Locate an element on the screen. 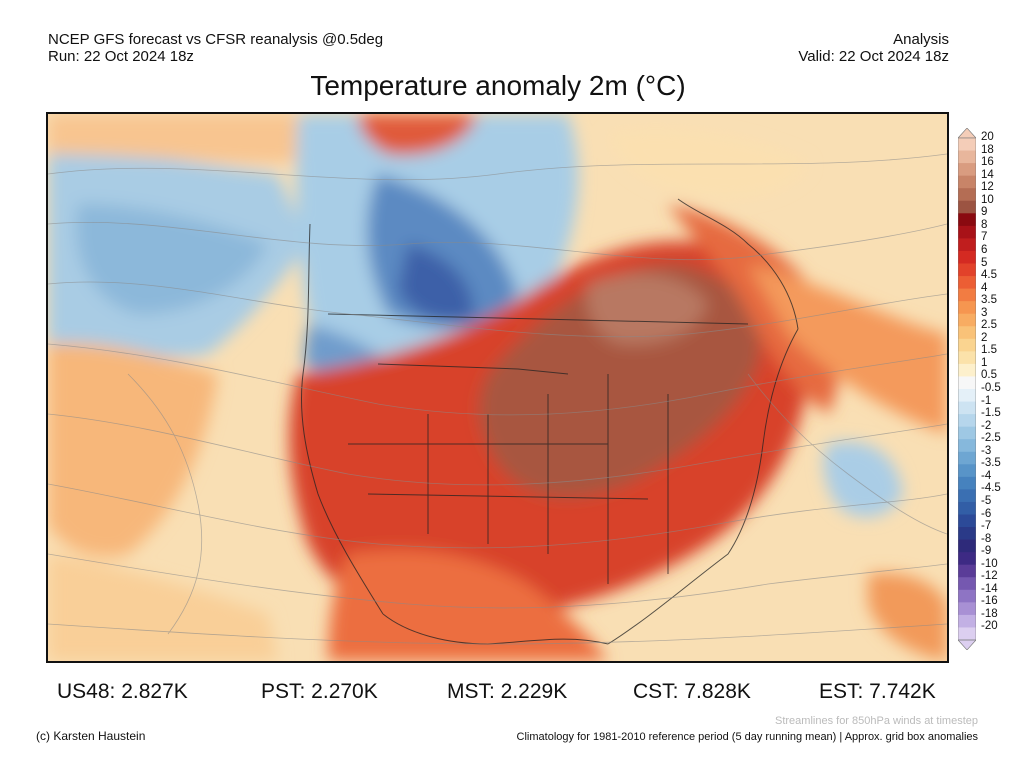  colorbar-tick-label: 1.5 is located at coordinates (989, 350).